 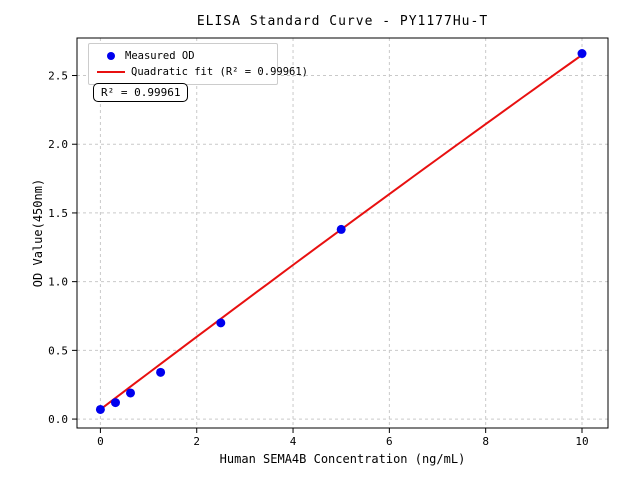 I want to click on legend: Measured OD Quadratic fit (R² = 0.99961), so click(x=198, y=64).